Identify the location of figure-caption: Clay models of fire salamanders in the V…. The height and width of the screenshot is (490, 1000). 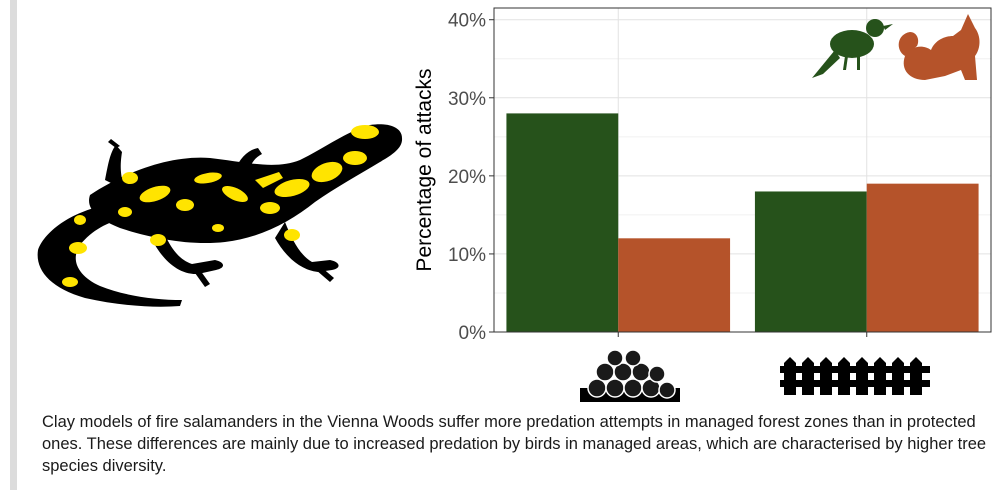
(514, 444).